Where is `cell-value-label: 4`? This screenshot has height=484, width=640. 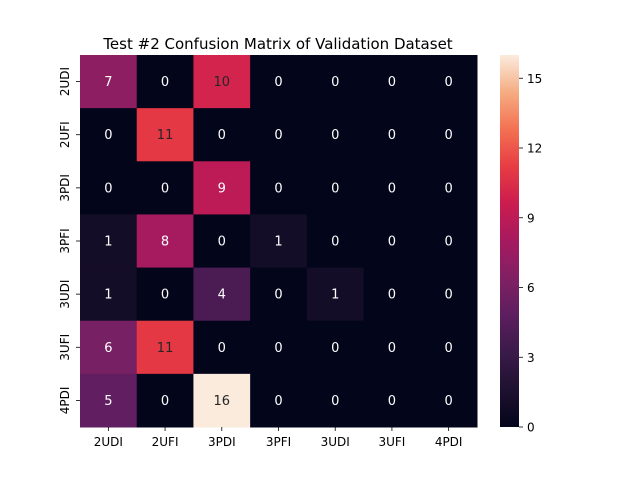
cell-value-label: 4 is located at coordinates (222, 295).